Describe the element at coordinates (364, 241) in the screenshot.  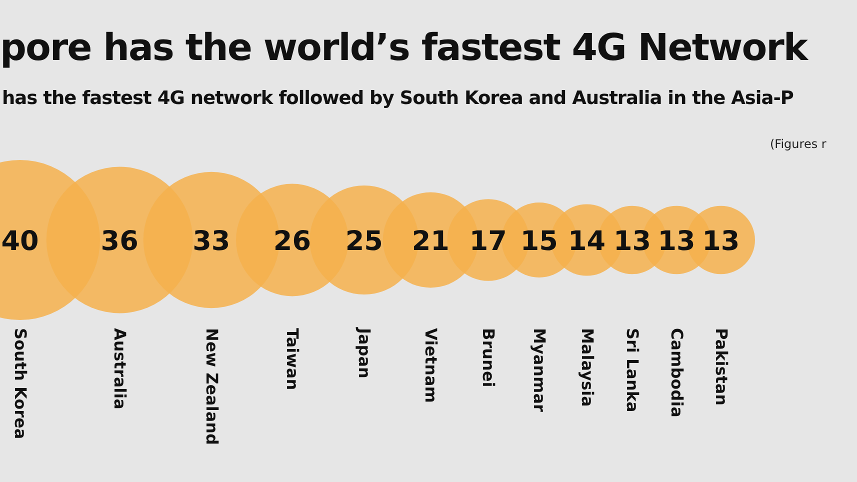
I see `data-label: 25` at that location.